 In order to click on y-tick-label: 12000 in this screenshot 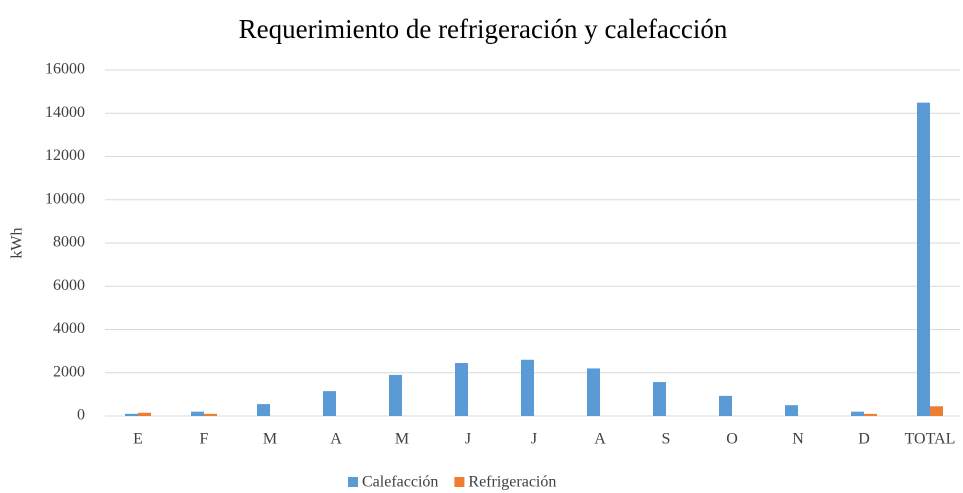, I will do `click(65, 155)`.